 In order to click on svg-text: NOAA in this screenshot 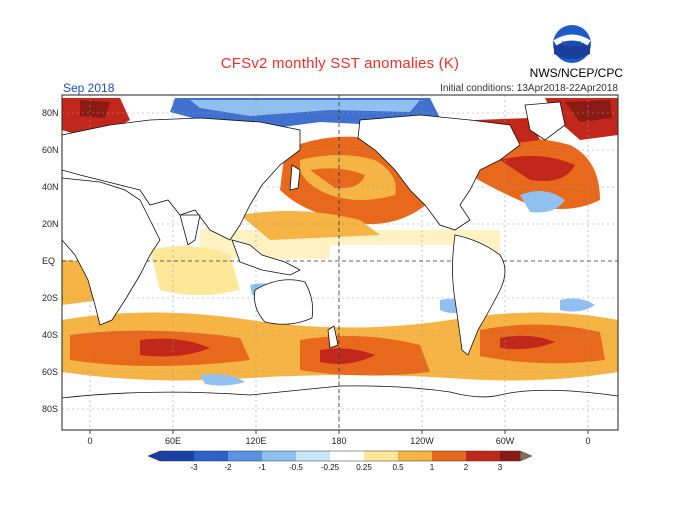, I will do `click(572, 44)`.